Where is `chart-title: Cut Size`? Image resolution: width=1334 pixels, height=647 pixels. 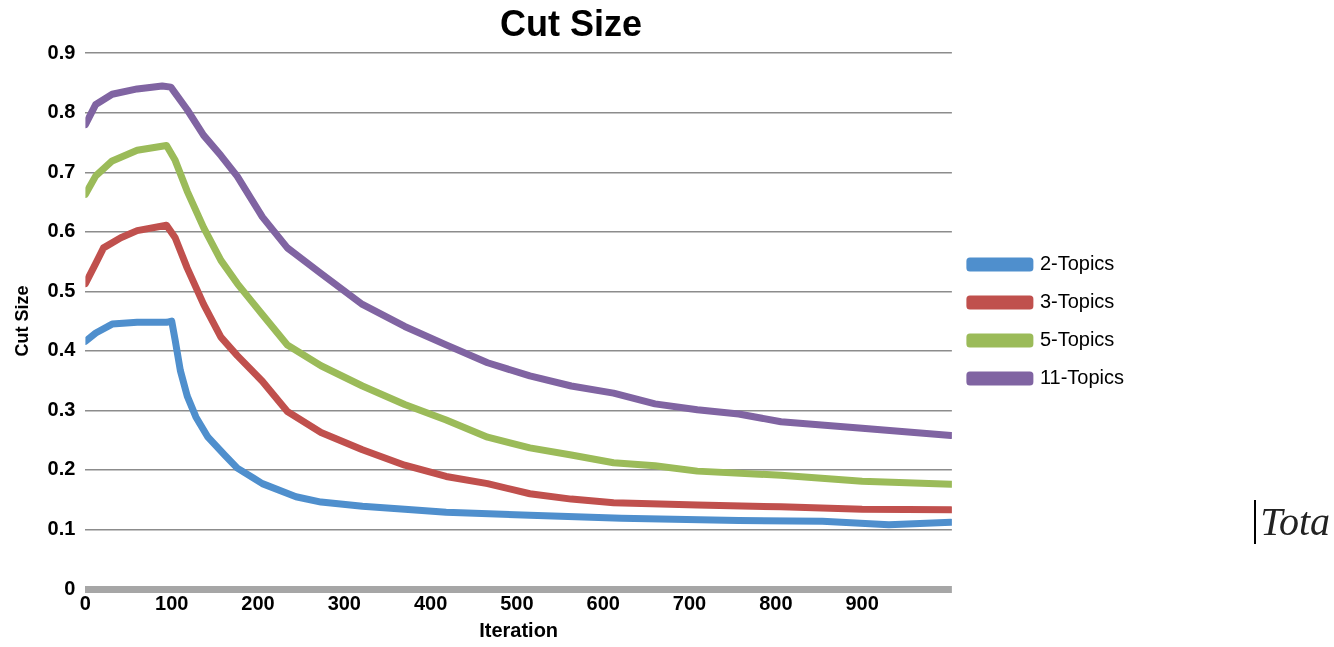 chart-title: Cut Size is located at coordinates (571, 23).